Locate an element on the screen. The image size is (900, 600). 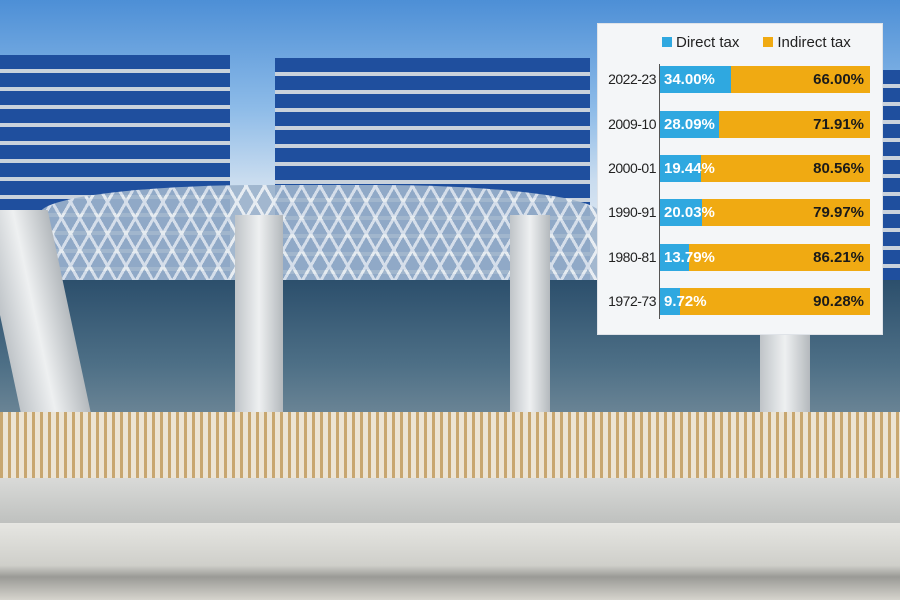
stacked-bar: 20.03% 79.97% is located at coordinates (765, 212).